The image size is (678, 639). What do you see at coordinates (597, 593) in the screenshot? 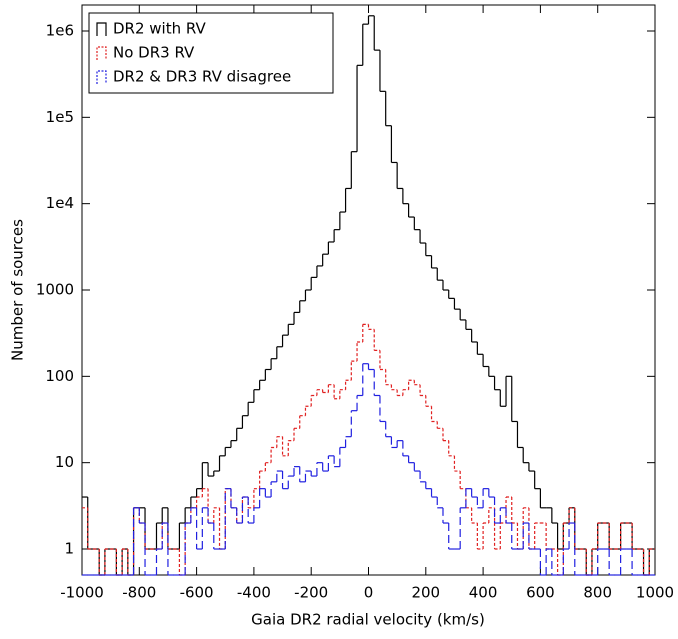
I see `x-tick-label: 800` at bounding box center [597, 593].